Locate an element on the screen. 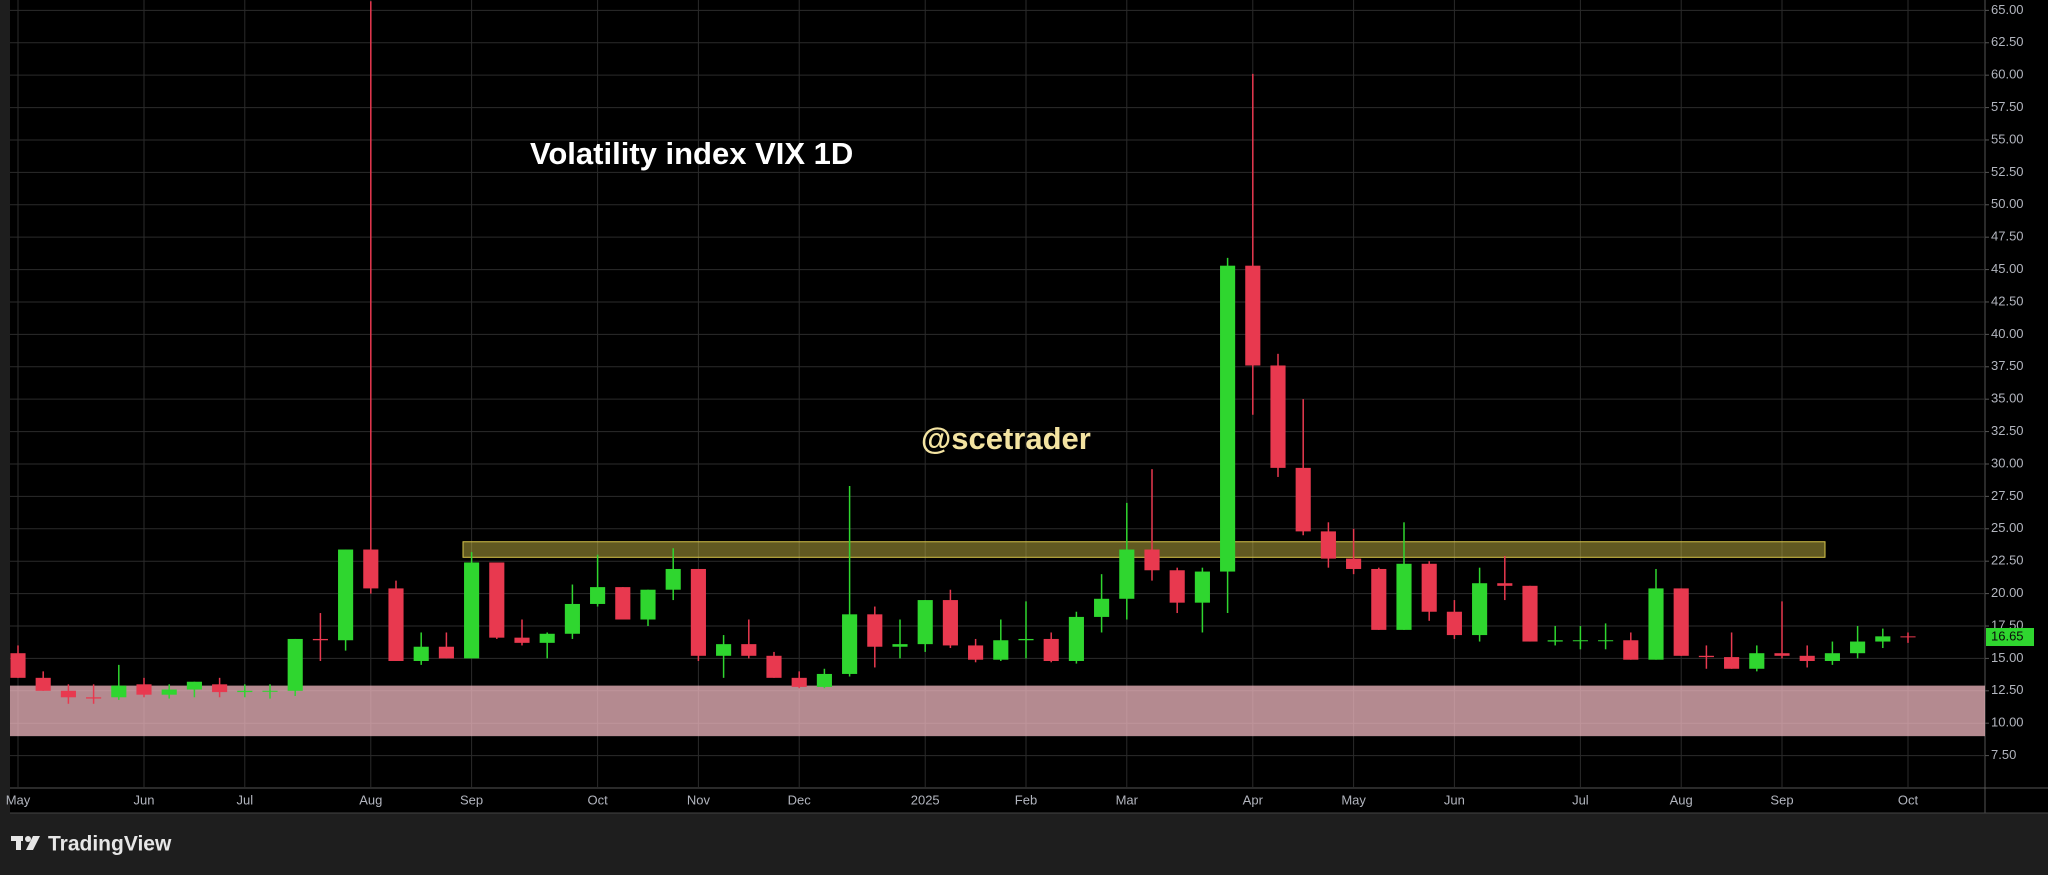  x-tick-label: Jun is located at coordinates (144, 799).